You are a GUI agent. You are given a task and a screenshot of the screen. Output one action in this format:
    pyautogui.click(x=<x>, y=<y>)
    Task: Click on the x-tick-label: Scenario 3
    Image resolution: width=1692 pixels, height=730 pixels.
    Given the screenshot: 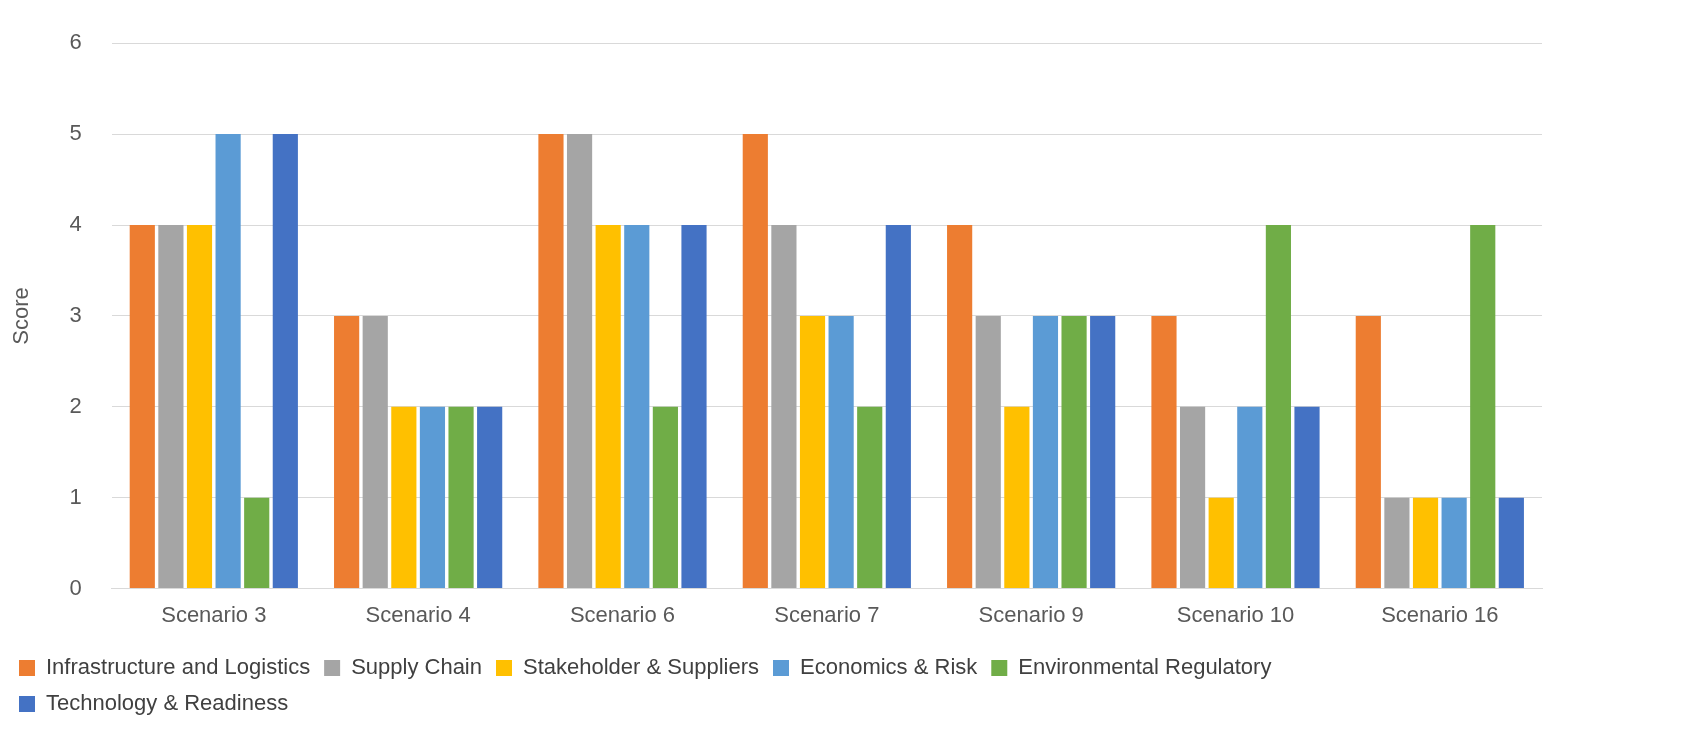 What is the action you would take?
    pyautogui.click(x=214, y=614)
    